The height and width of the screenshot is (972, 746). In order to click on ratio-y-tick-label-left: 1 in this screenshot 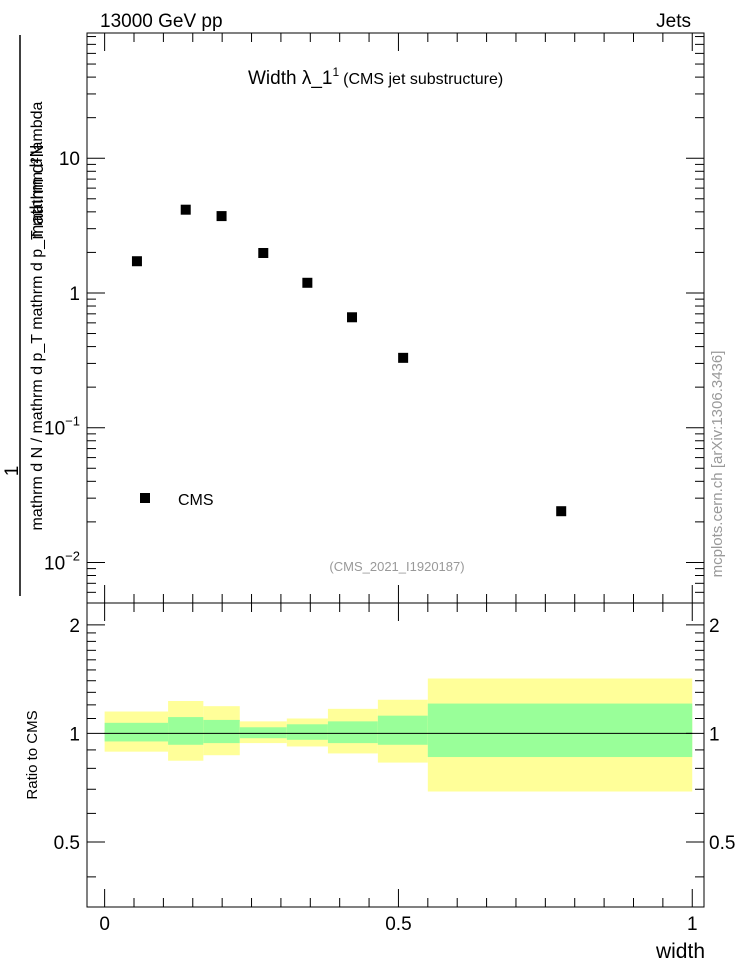, I will do `click(74, 734)`.